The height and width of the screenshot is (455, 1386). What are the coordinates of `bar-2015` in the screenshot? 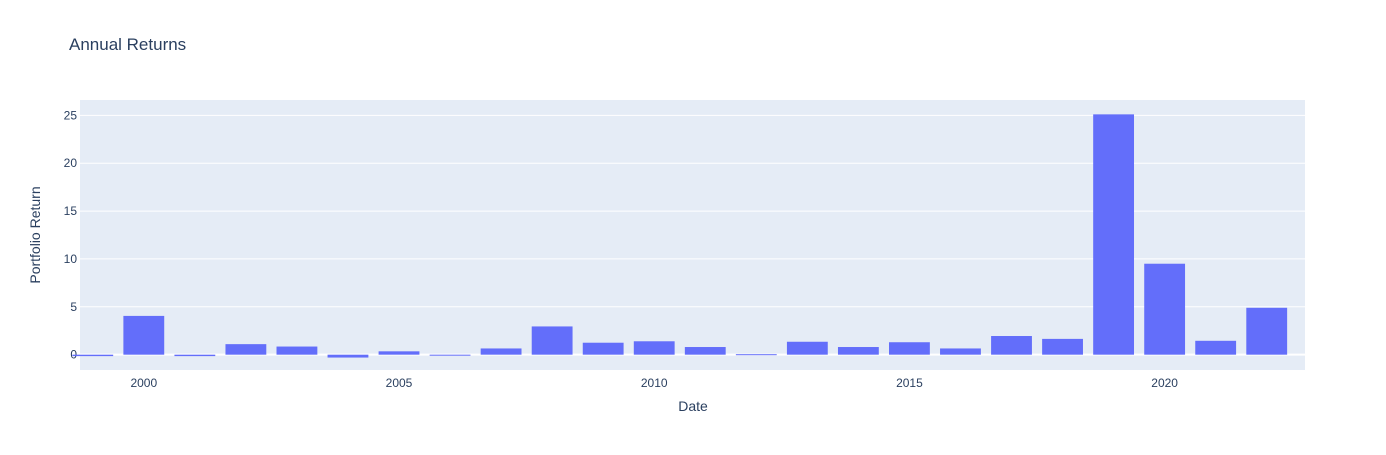 It's located at (909, 348).